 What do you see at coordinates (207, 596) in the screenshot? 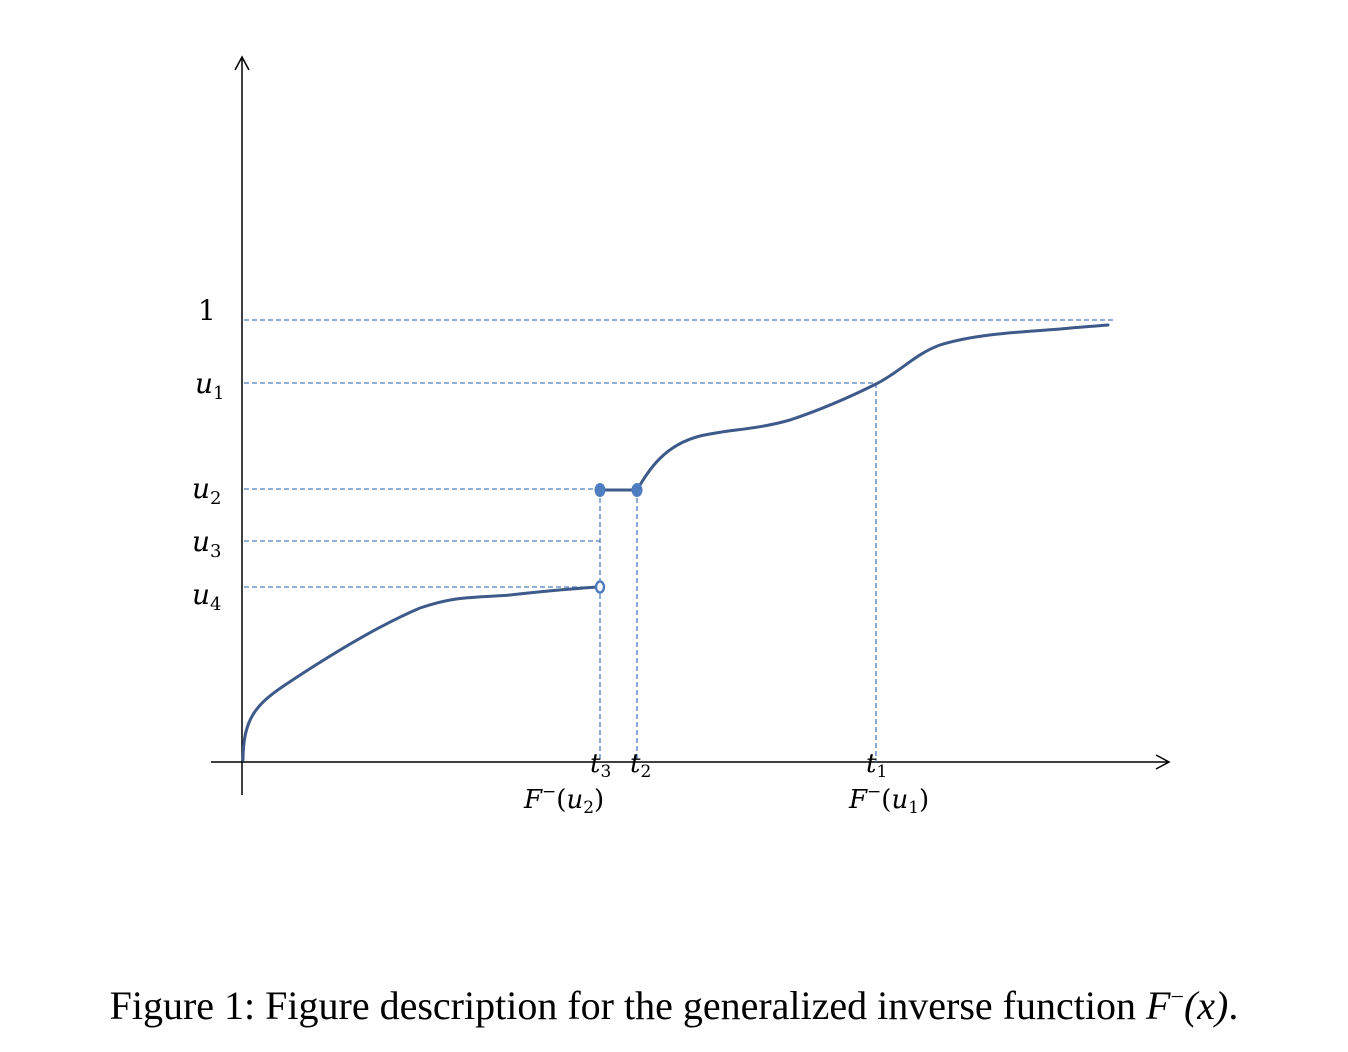
I see `y-label-u4: u4` at bounding box center [207, 596].